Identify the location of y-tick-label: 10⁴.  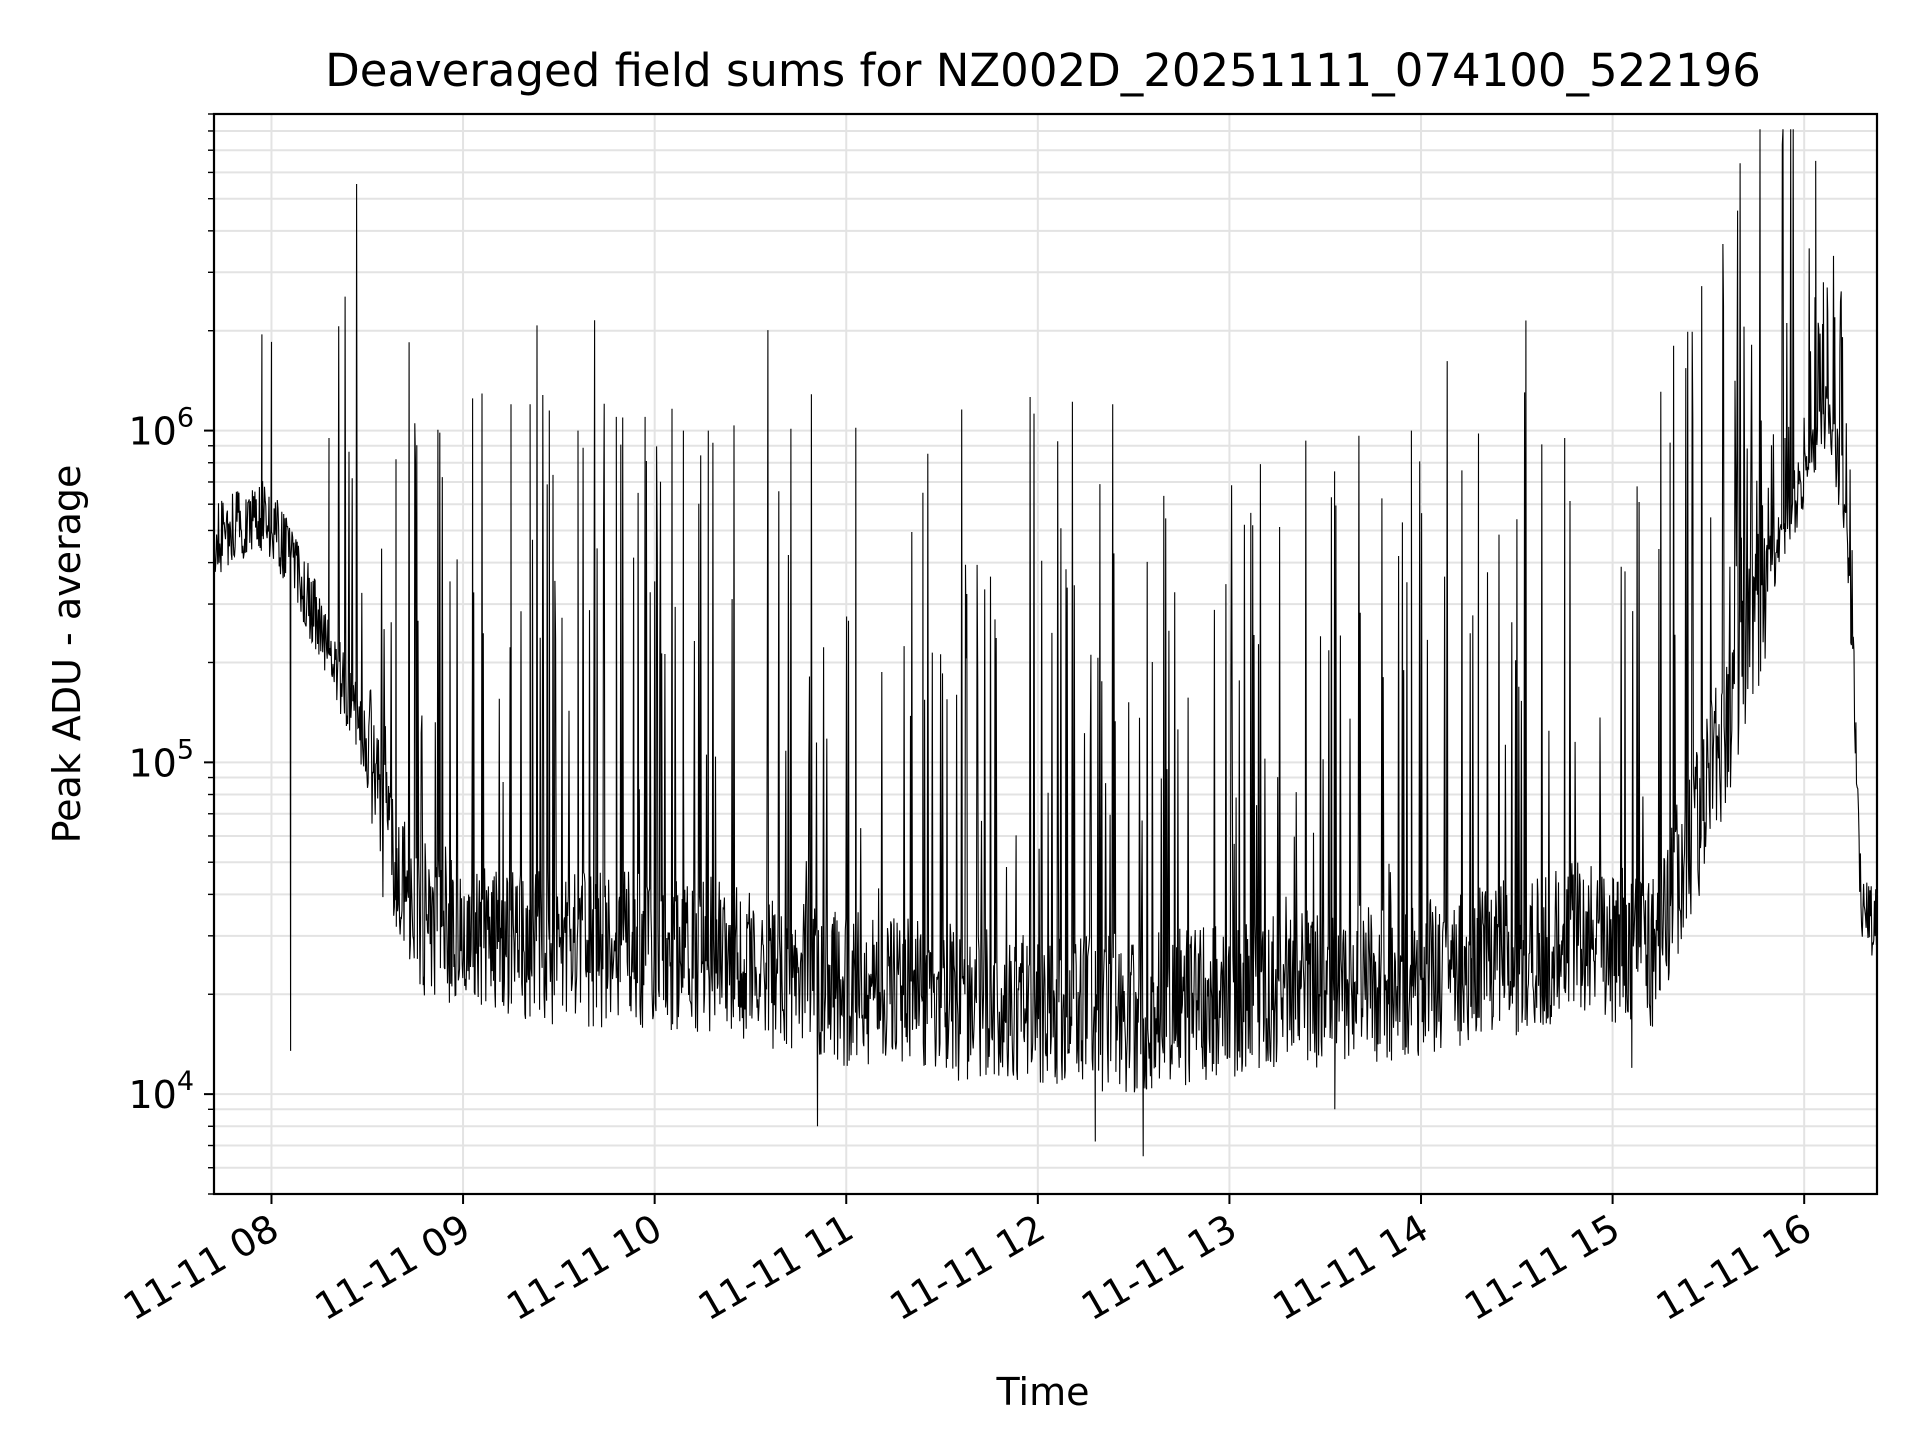
(161, 1091).